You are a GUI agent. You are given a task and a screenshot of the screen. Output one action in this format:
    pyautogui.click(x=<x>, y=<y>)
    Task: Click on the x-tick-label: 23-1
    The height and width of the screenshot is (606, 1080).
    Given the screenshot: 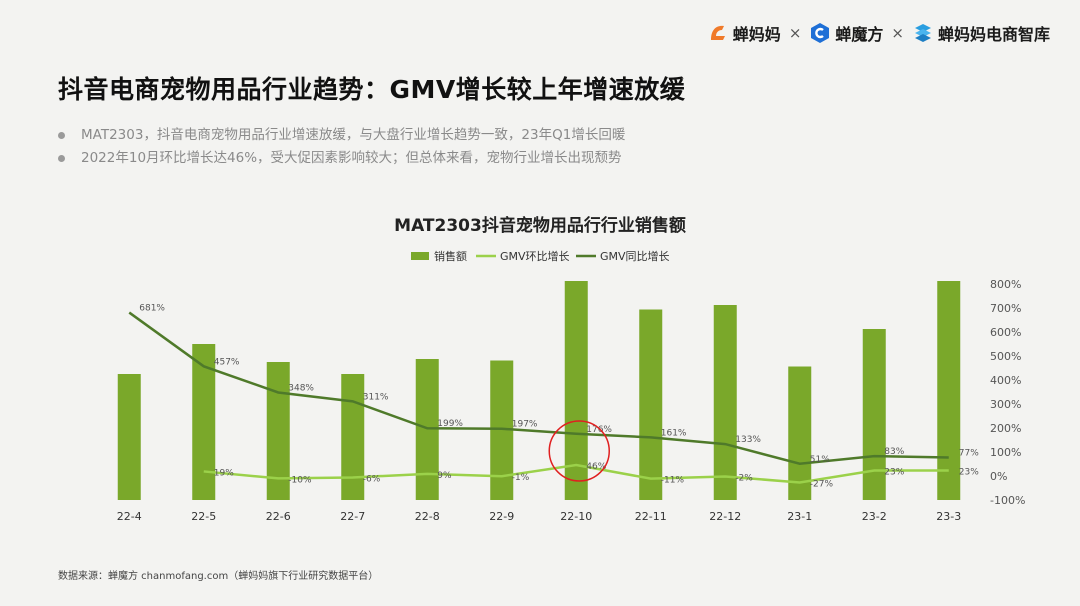 What is the action you would take?
    pyautogui.click(x=799, y=516)
    